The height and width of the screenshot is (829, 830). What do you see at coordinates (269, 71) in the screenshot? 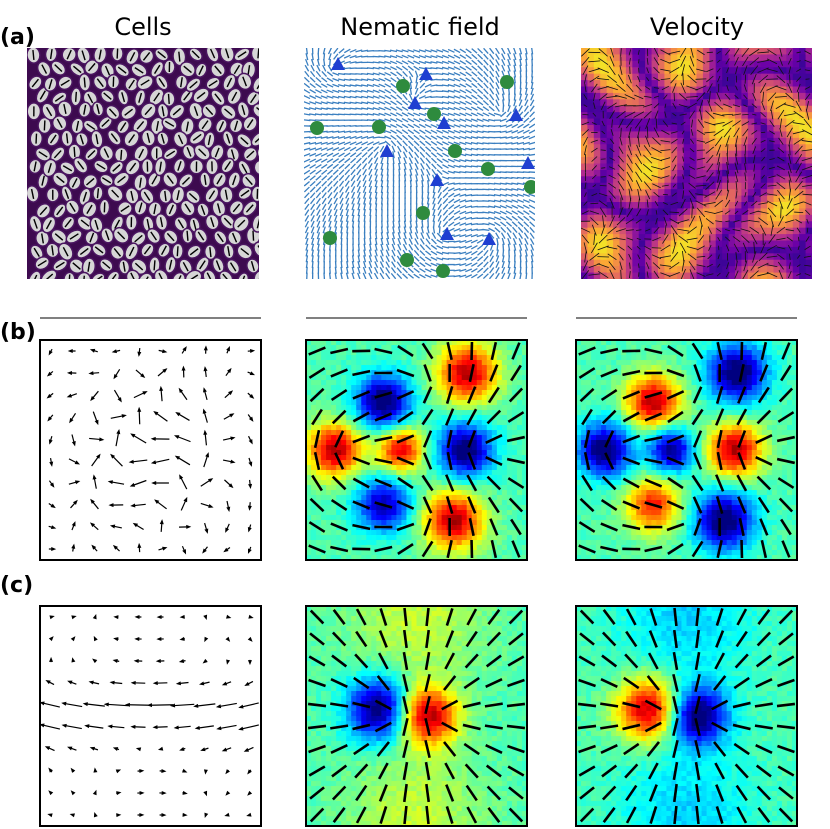
I see `cell` at bounding box center [269, 71].